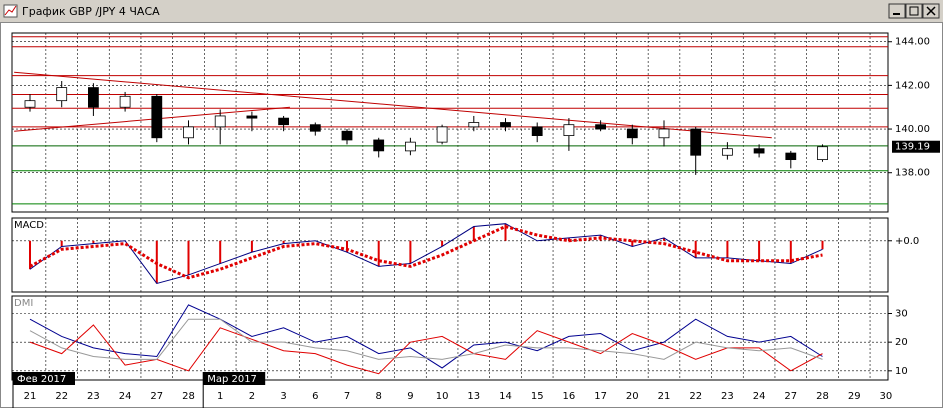 The height and width of the screenshot is (408, 943). I want to click on restore-icon, so click(914, 11).